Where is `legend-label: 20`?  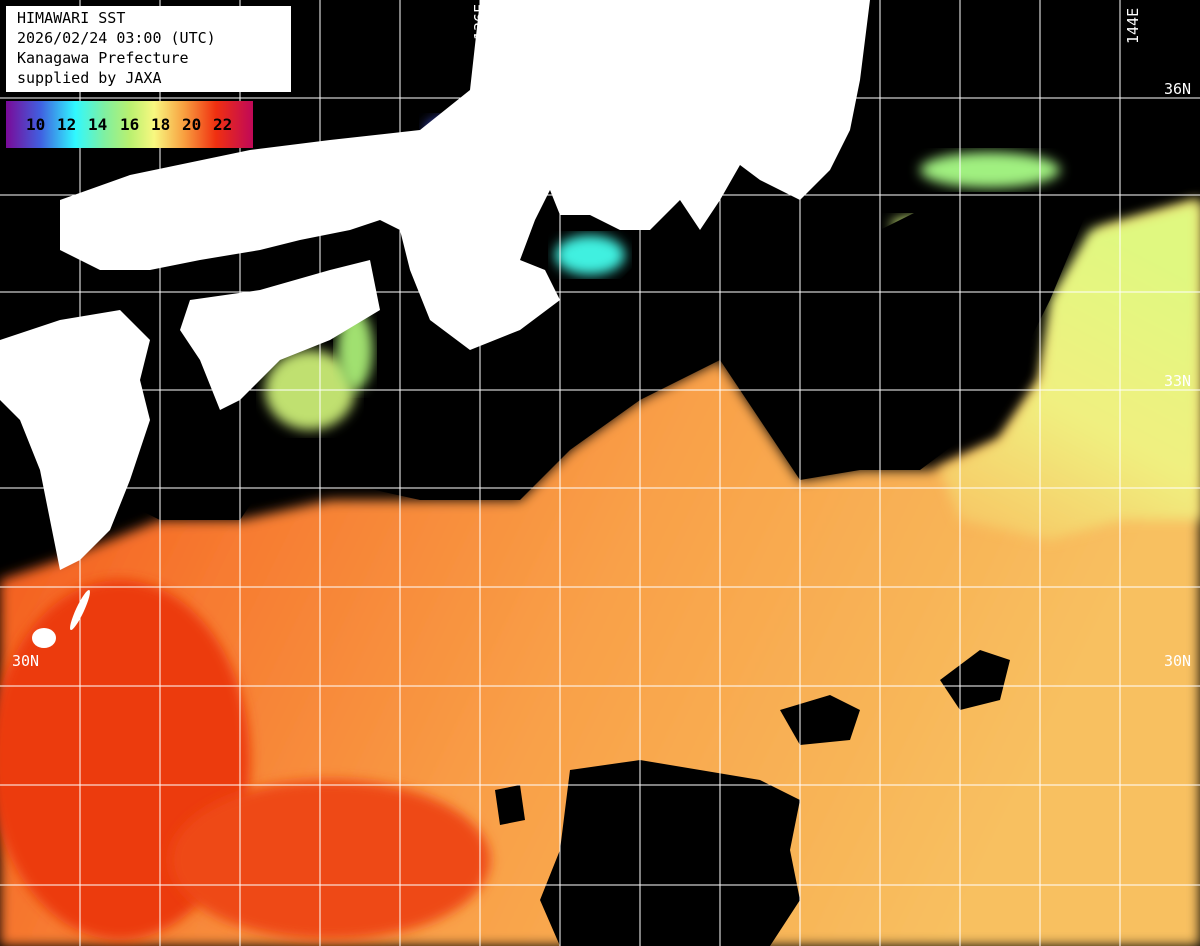
legend-label: 20 is located at coordinates (192, 124).